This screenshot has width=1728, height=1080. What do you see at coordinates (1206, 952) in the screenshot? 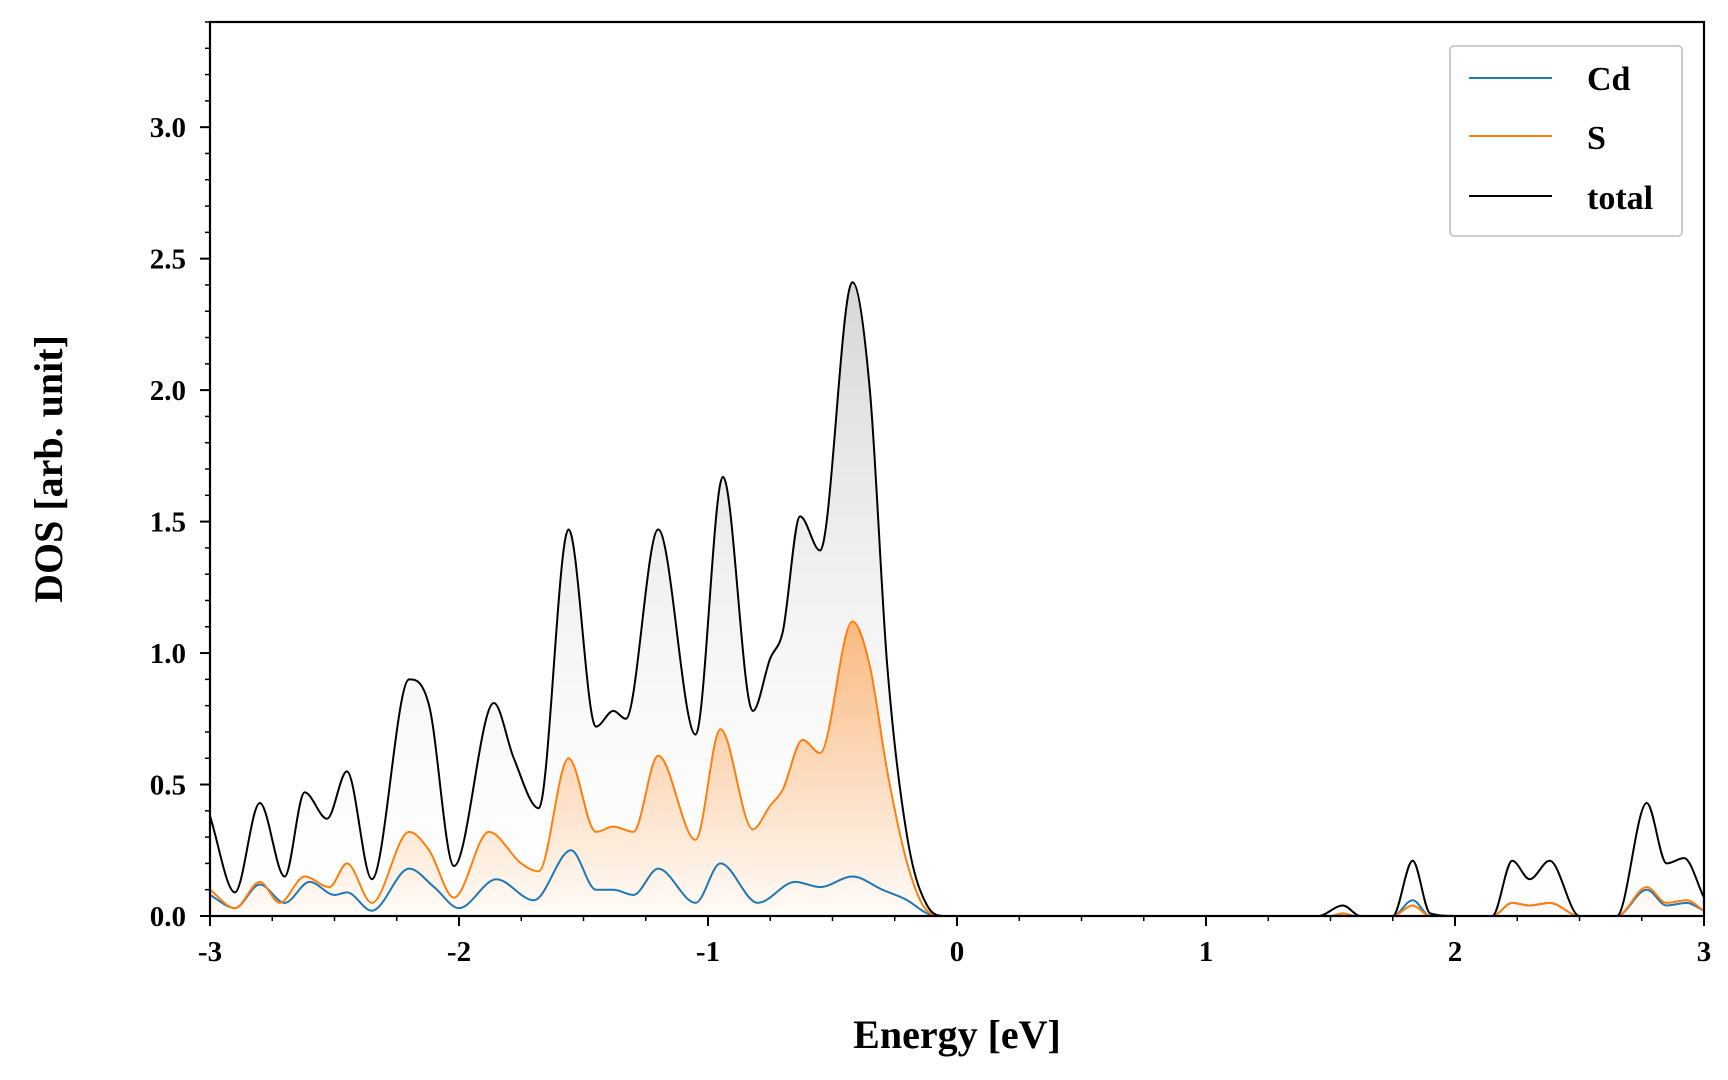
I see `x-tick-label-4: 1` at bounding box center [1206, 952].